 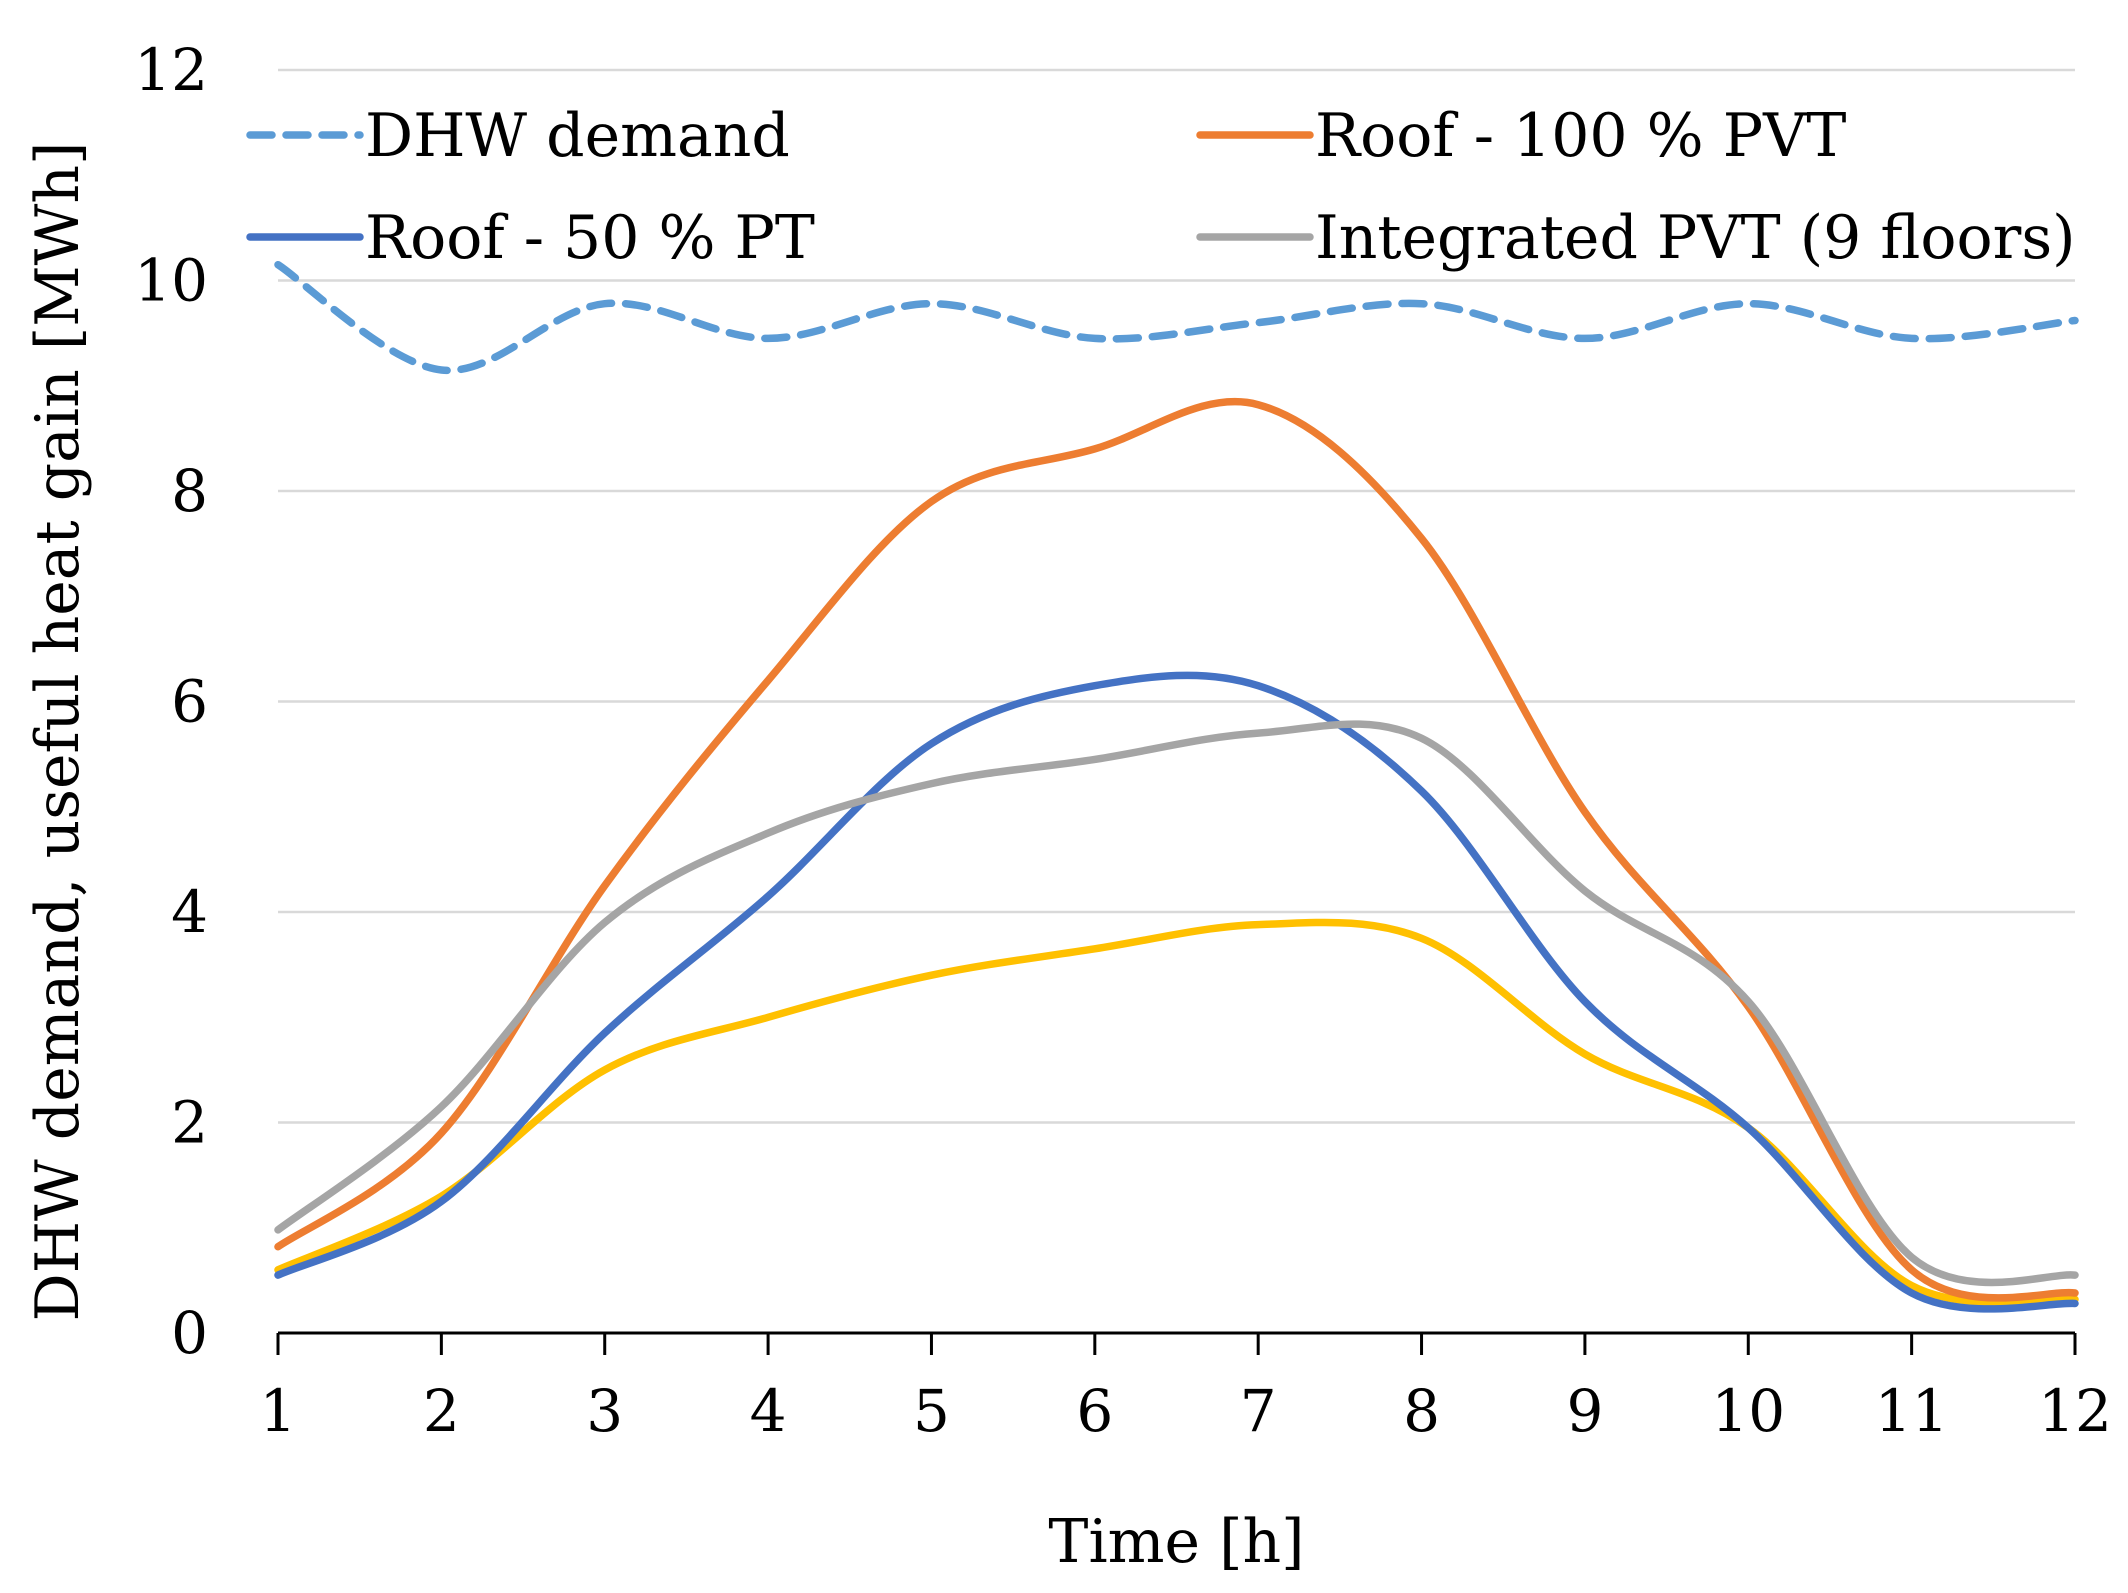 What do you see at coordinates (1421, 1411) in the screenshot?
I see `x-tick-label: 8` at bounding box center [1421, 1411].